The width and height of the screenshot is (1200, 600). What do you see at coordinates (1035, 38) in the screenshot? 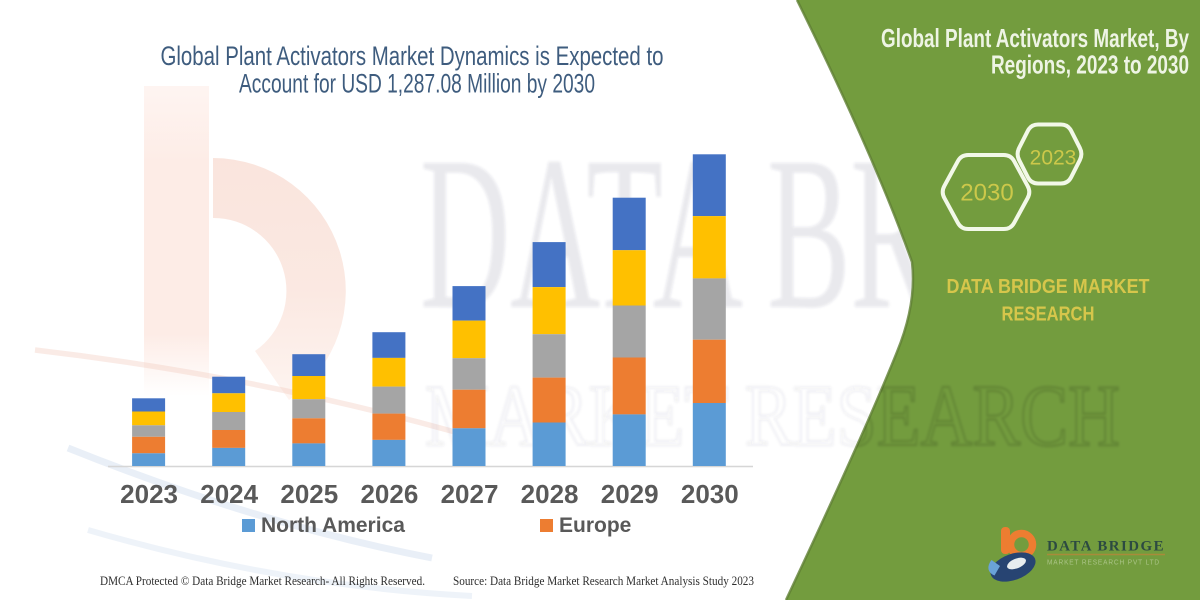
I see `svg-text:Global Plant Activators Market: Global Plant Activators Market, By` at bounding box center [1035, 38].